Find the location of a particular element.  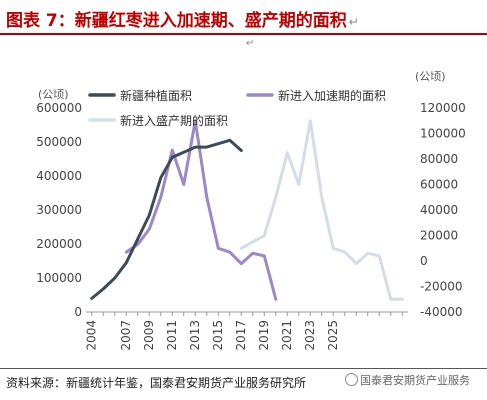

left-tick-label: 600000 is located at coordinates (59, 108).